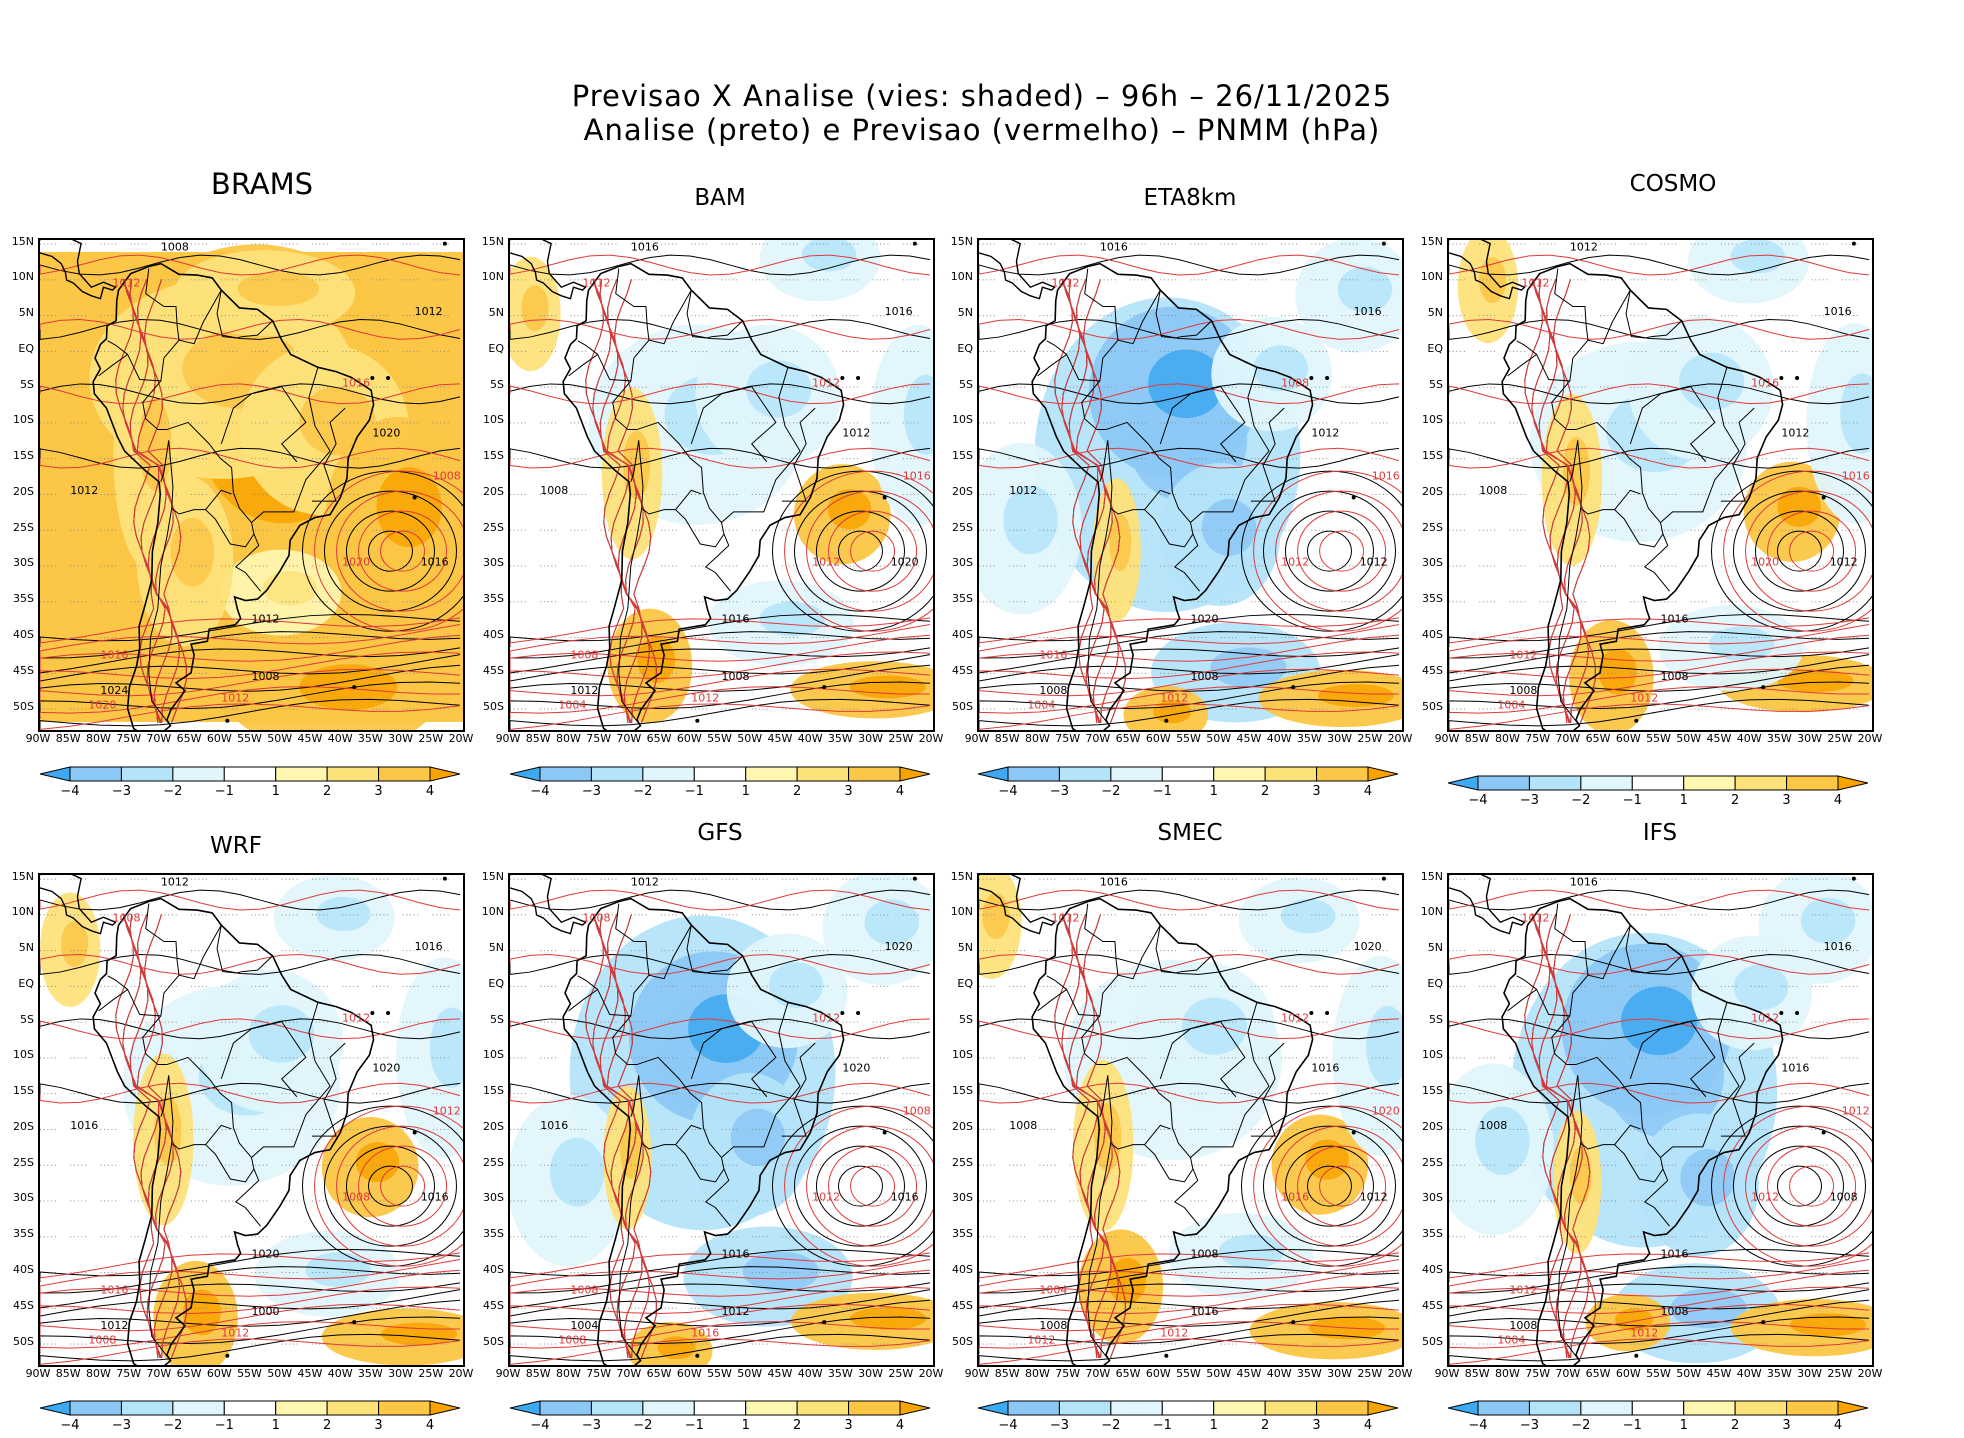  What do you see at coordinates (1368, 791) in the screenshot?
I see `colorbar-tick-label: 4` at bounding box center [1368, 791].